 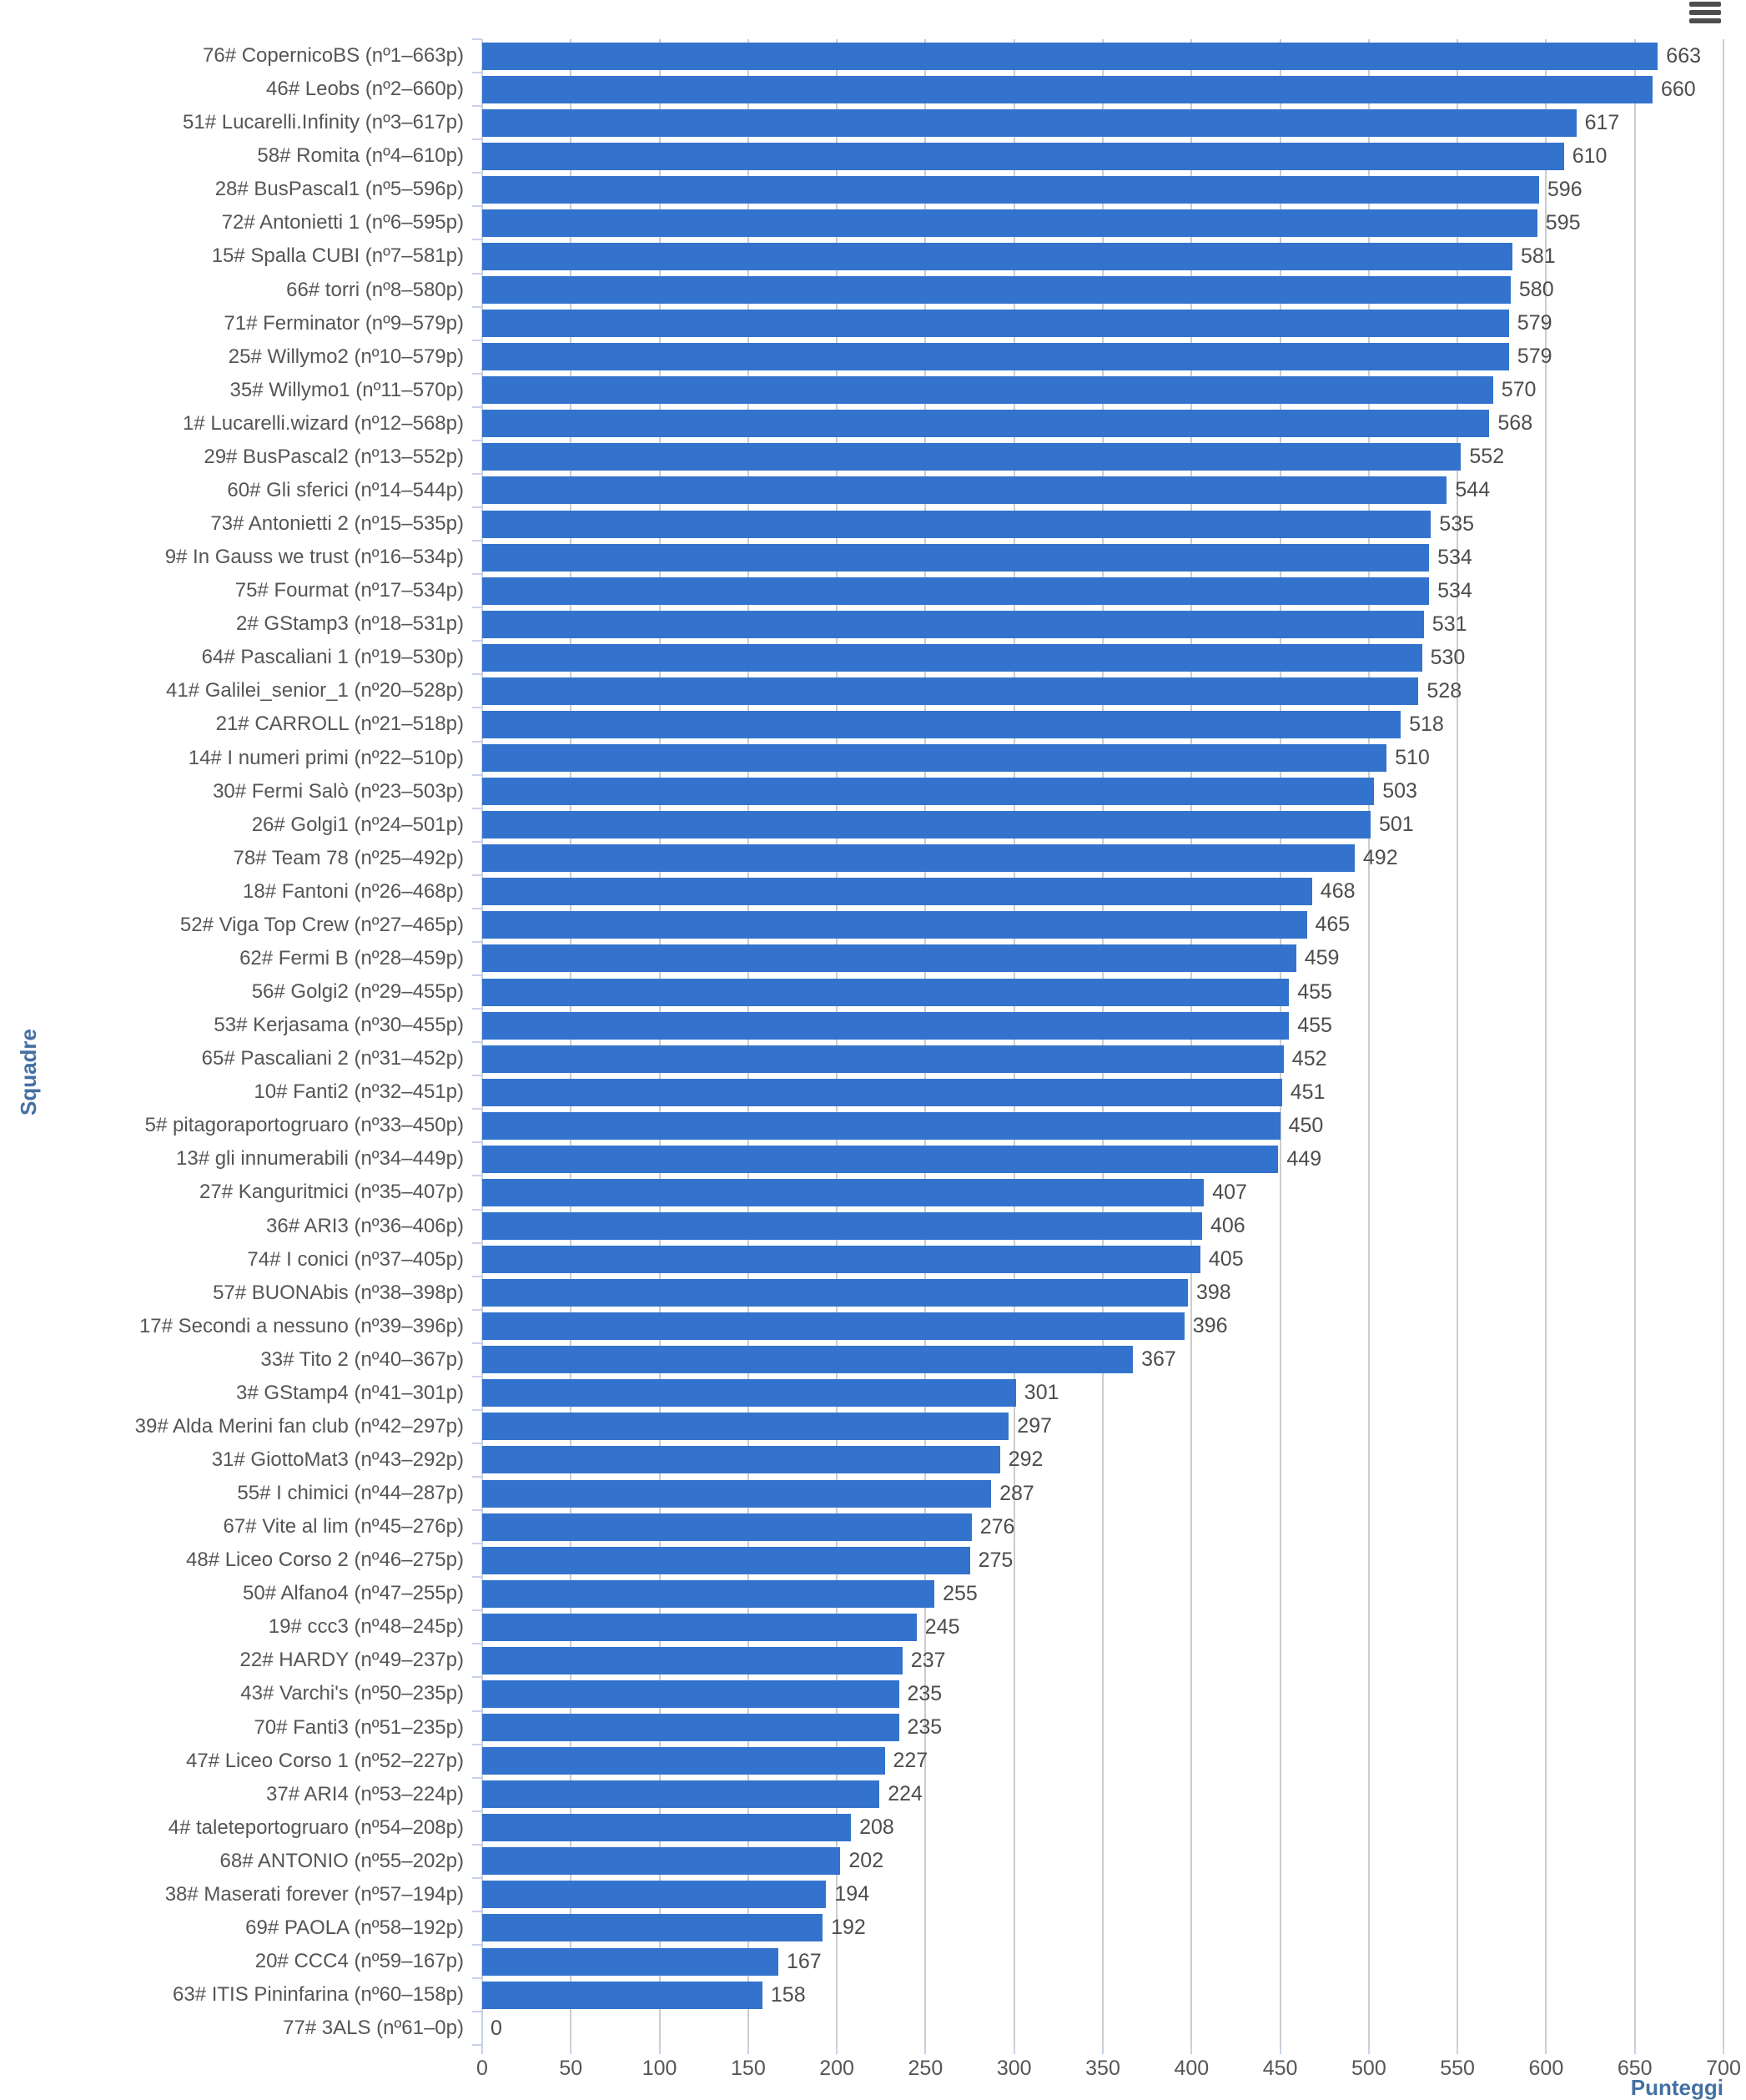 I want to click on bar-row: 37# ARI4 (nº53–224p) 224, so click(x=873, y=1795).